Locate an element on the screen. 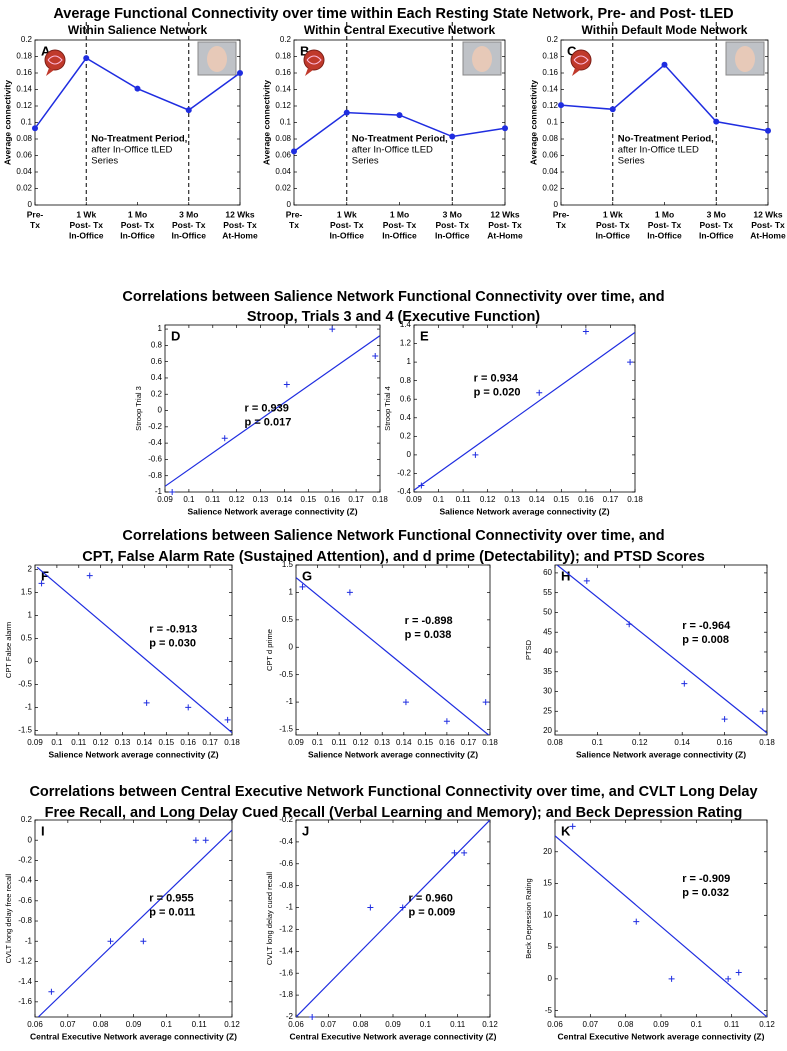 Image resolution: width=787 pixels, height=1051 pixels. x-tick-label: 0.15 is located at coordinates (562, 499).